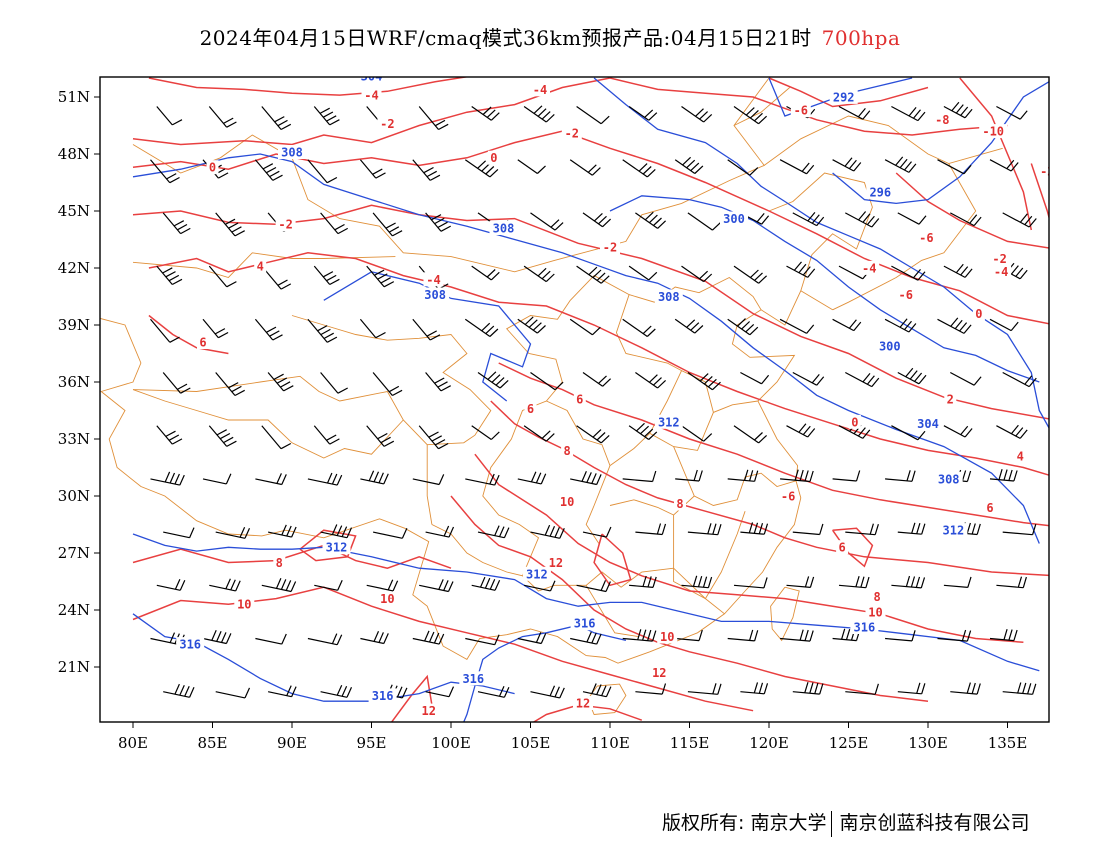 The height and width of the screenshot is (850, 1100). What do you see at coordinates (292, 743) in the screenshot?
I see `lon-tick-label: 90E` at bounding box center [292, 743].